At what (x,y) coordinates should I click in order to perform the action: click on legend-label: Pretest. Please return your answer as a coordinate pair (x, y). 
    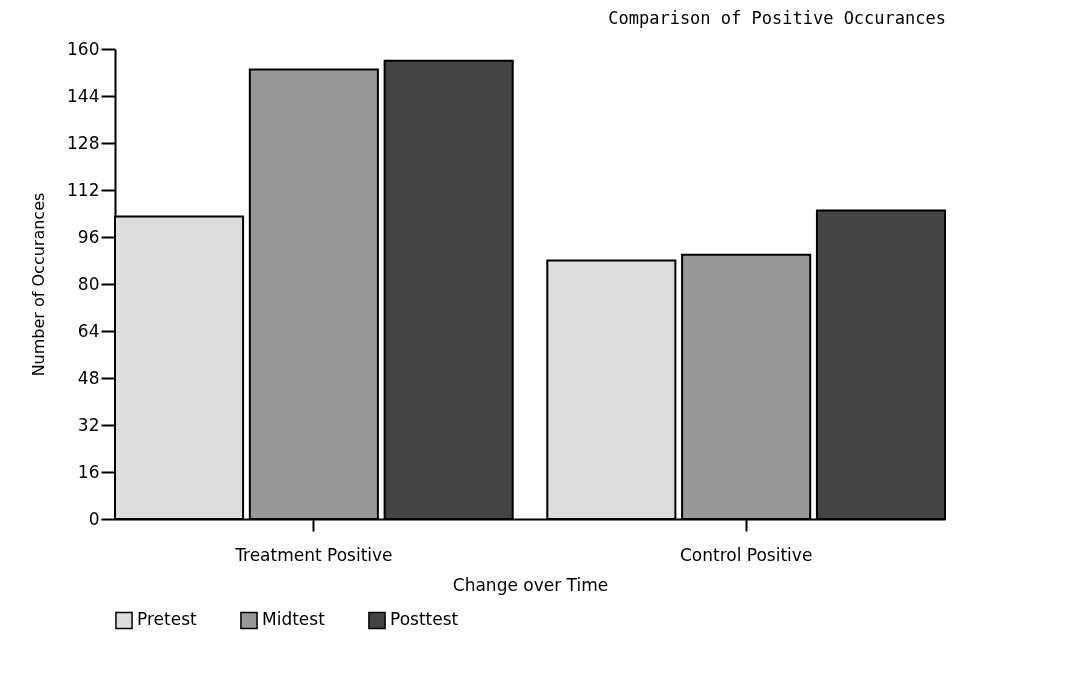
    Looking at the image, I should click on (167, 619).